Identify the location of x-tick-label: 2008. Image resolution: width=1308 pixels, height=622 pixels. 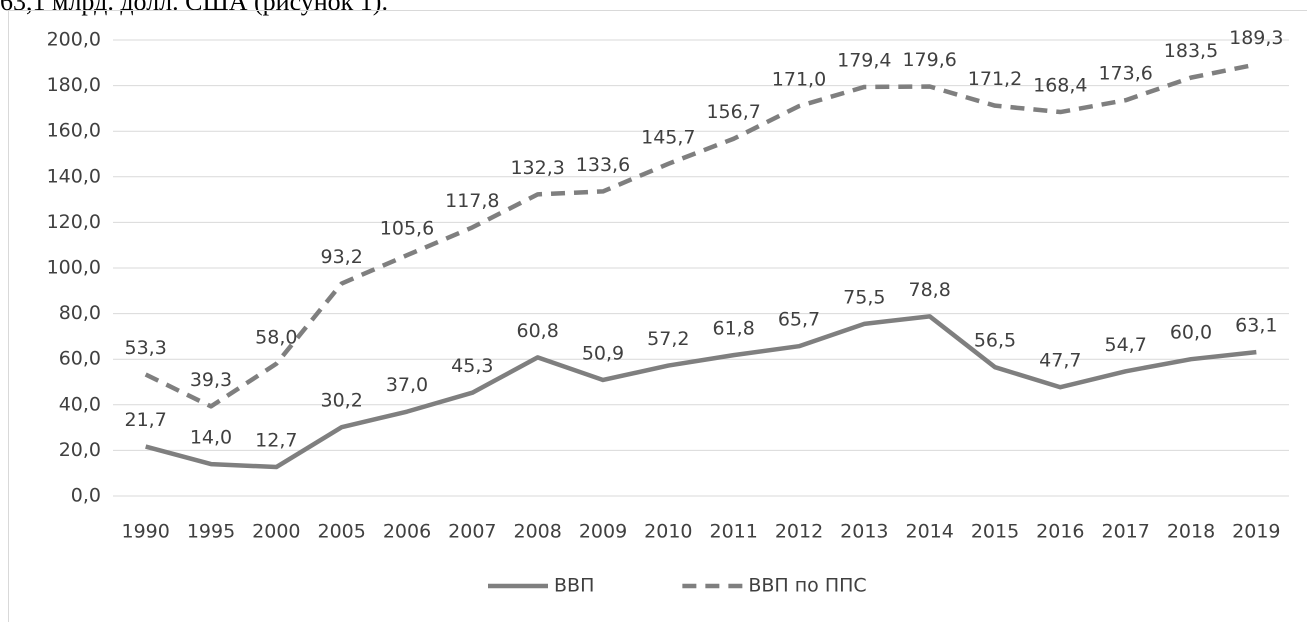
(537, 532).